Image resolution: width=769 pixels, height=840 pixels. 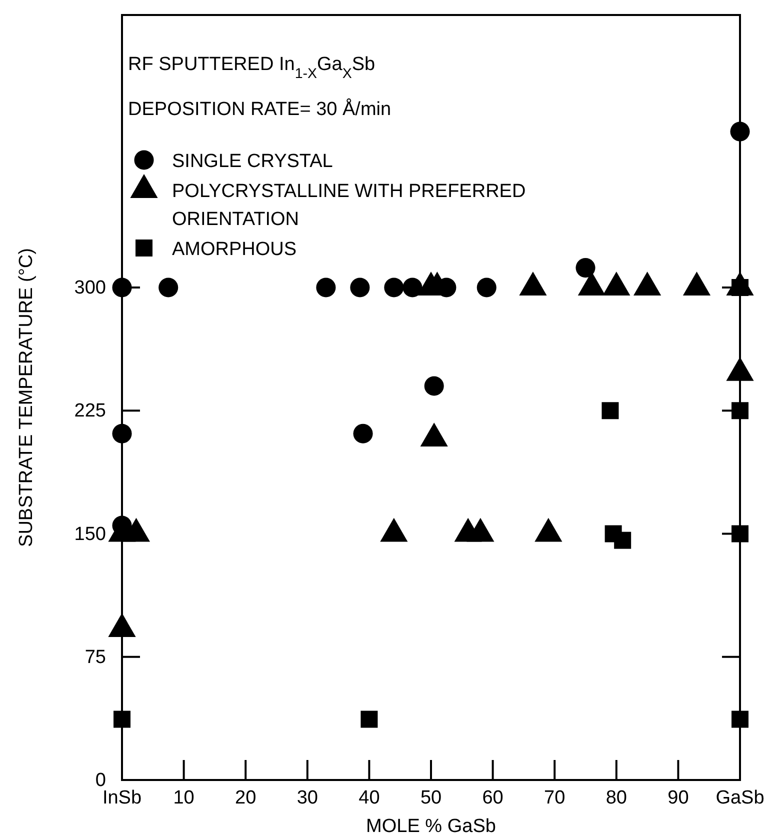 I want to click on x-tick-label: 90, so click(x=678, y=797).